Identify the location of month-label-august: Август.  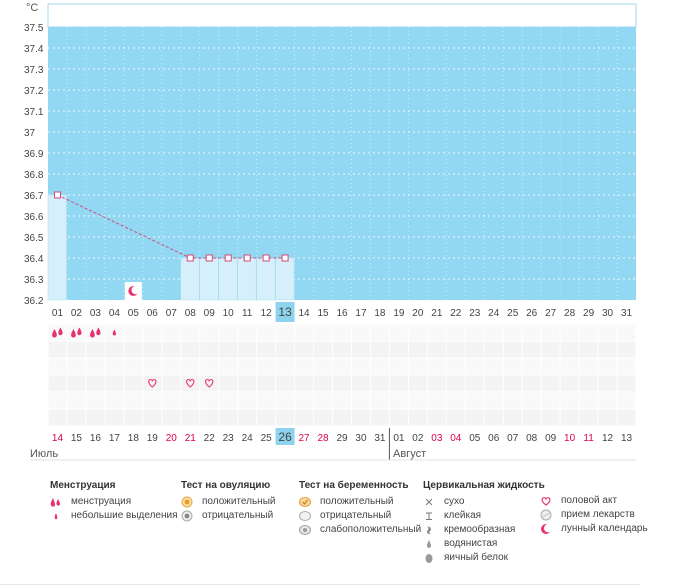
(409, 454).